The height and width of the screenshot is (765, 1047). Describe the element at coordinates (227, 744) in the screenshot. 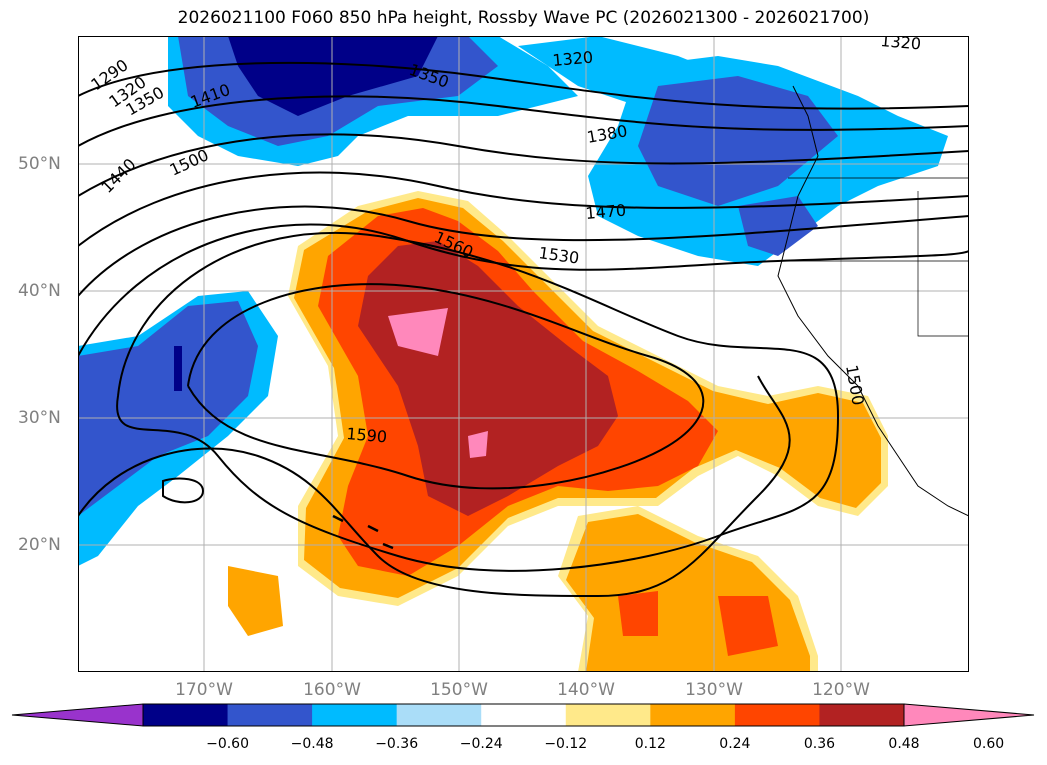

I see `colorbar-tick-label: −0.60` at that location.